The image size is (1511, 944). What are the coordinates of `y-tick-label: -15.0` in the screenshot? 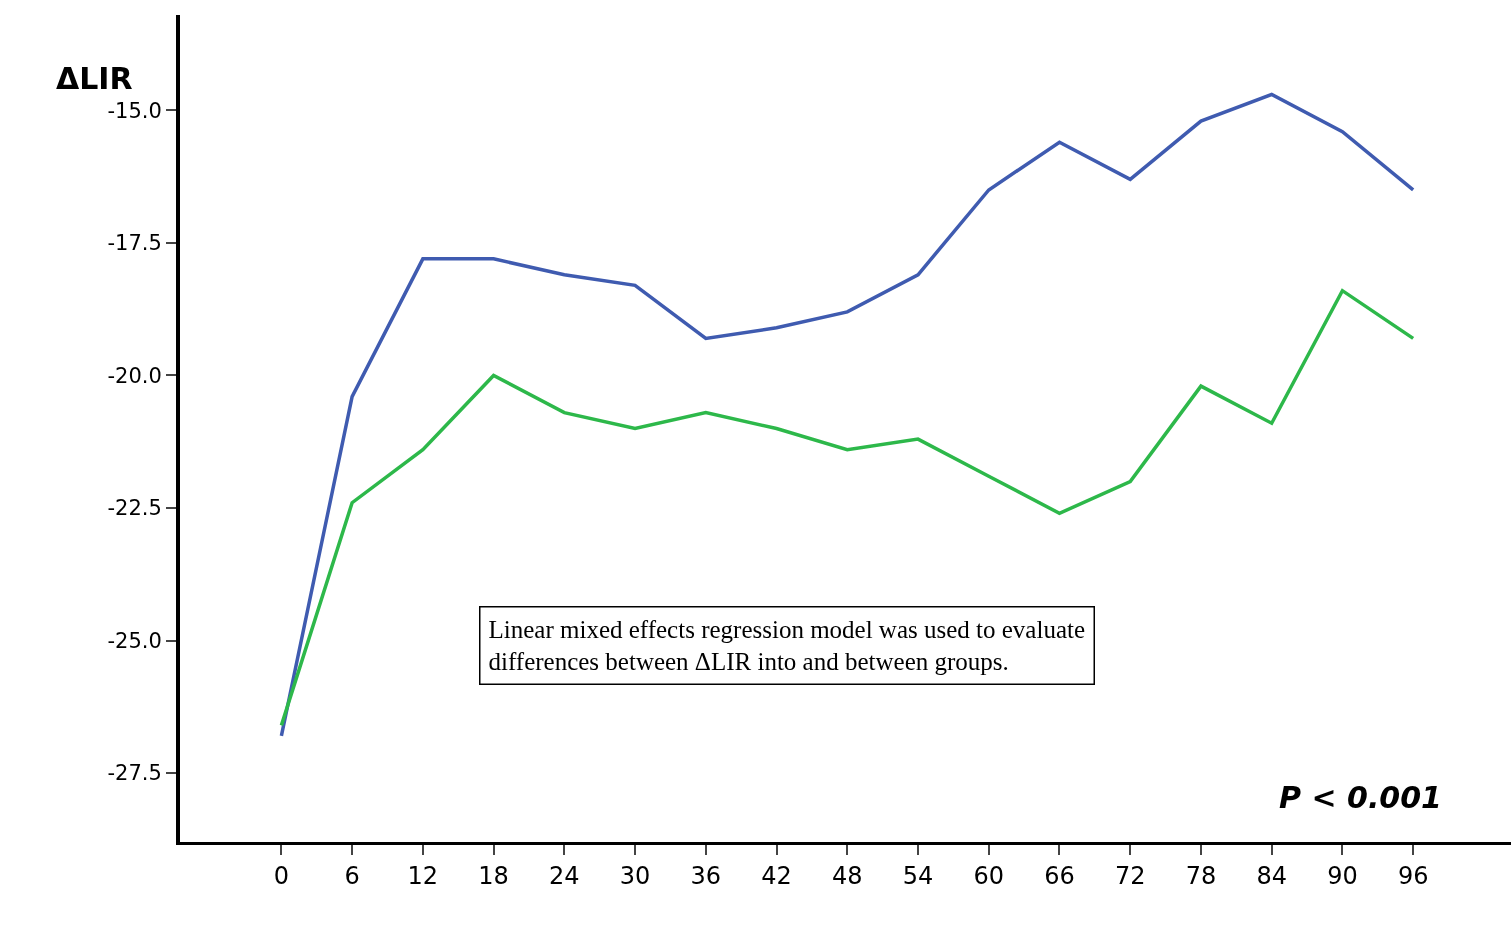 It's located at (134, 110).